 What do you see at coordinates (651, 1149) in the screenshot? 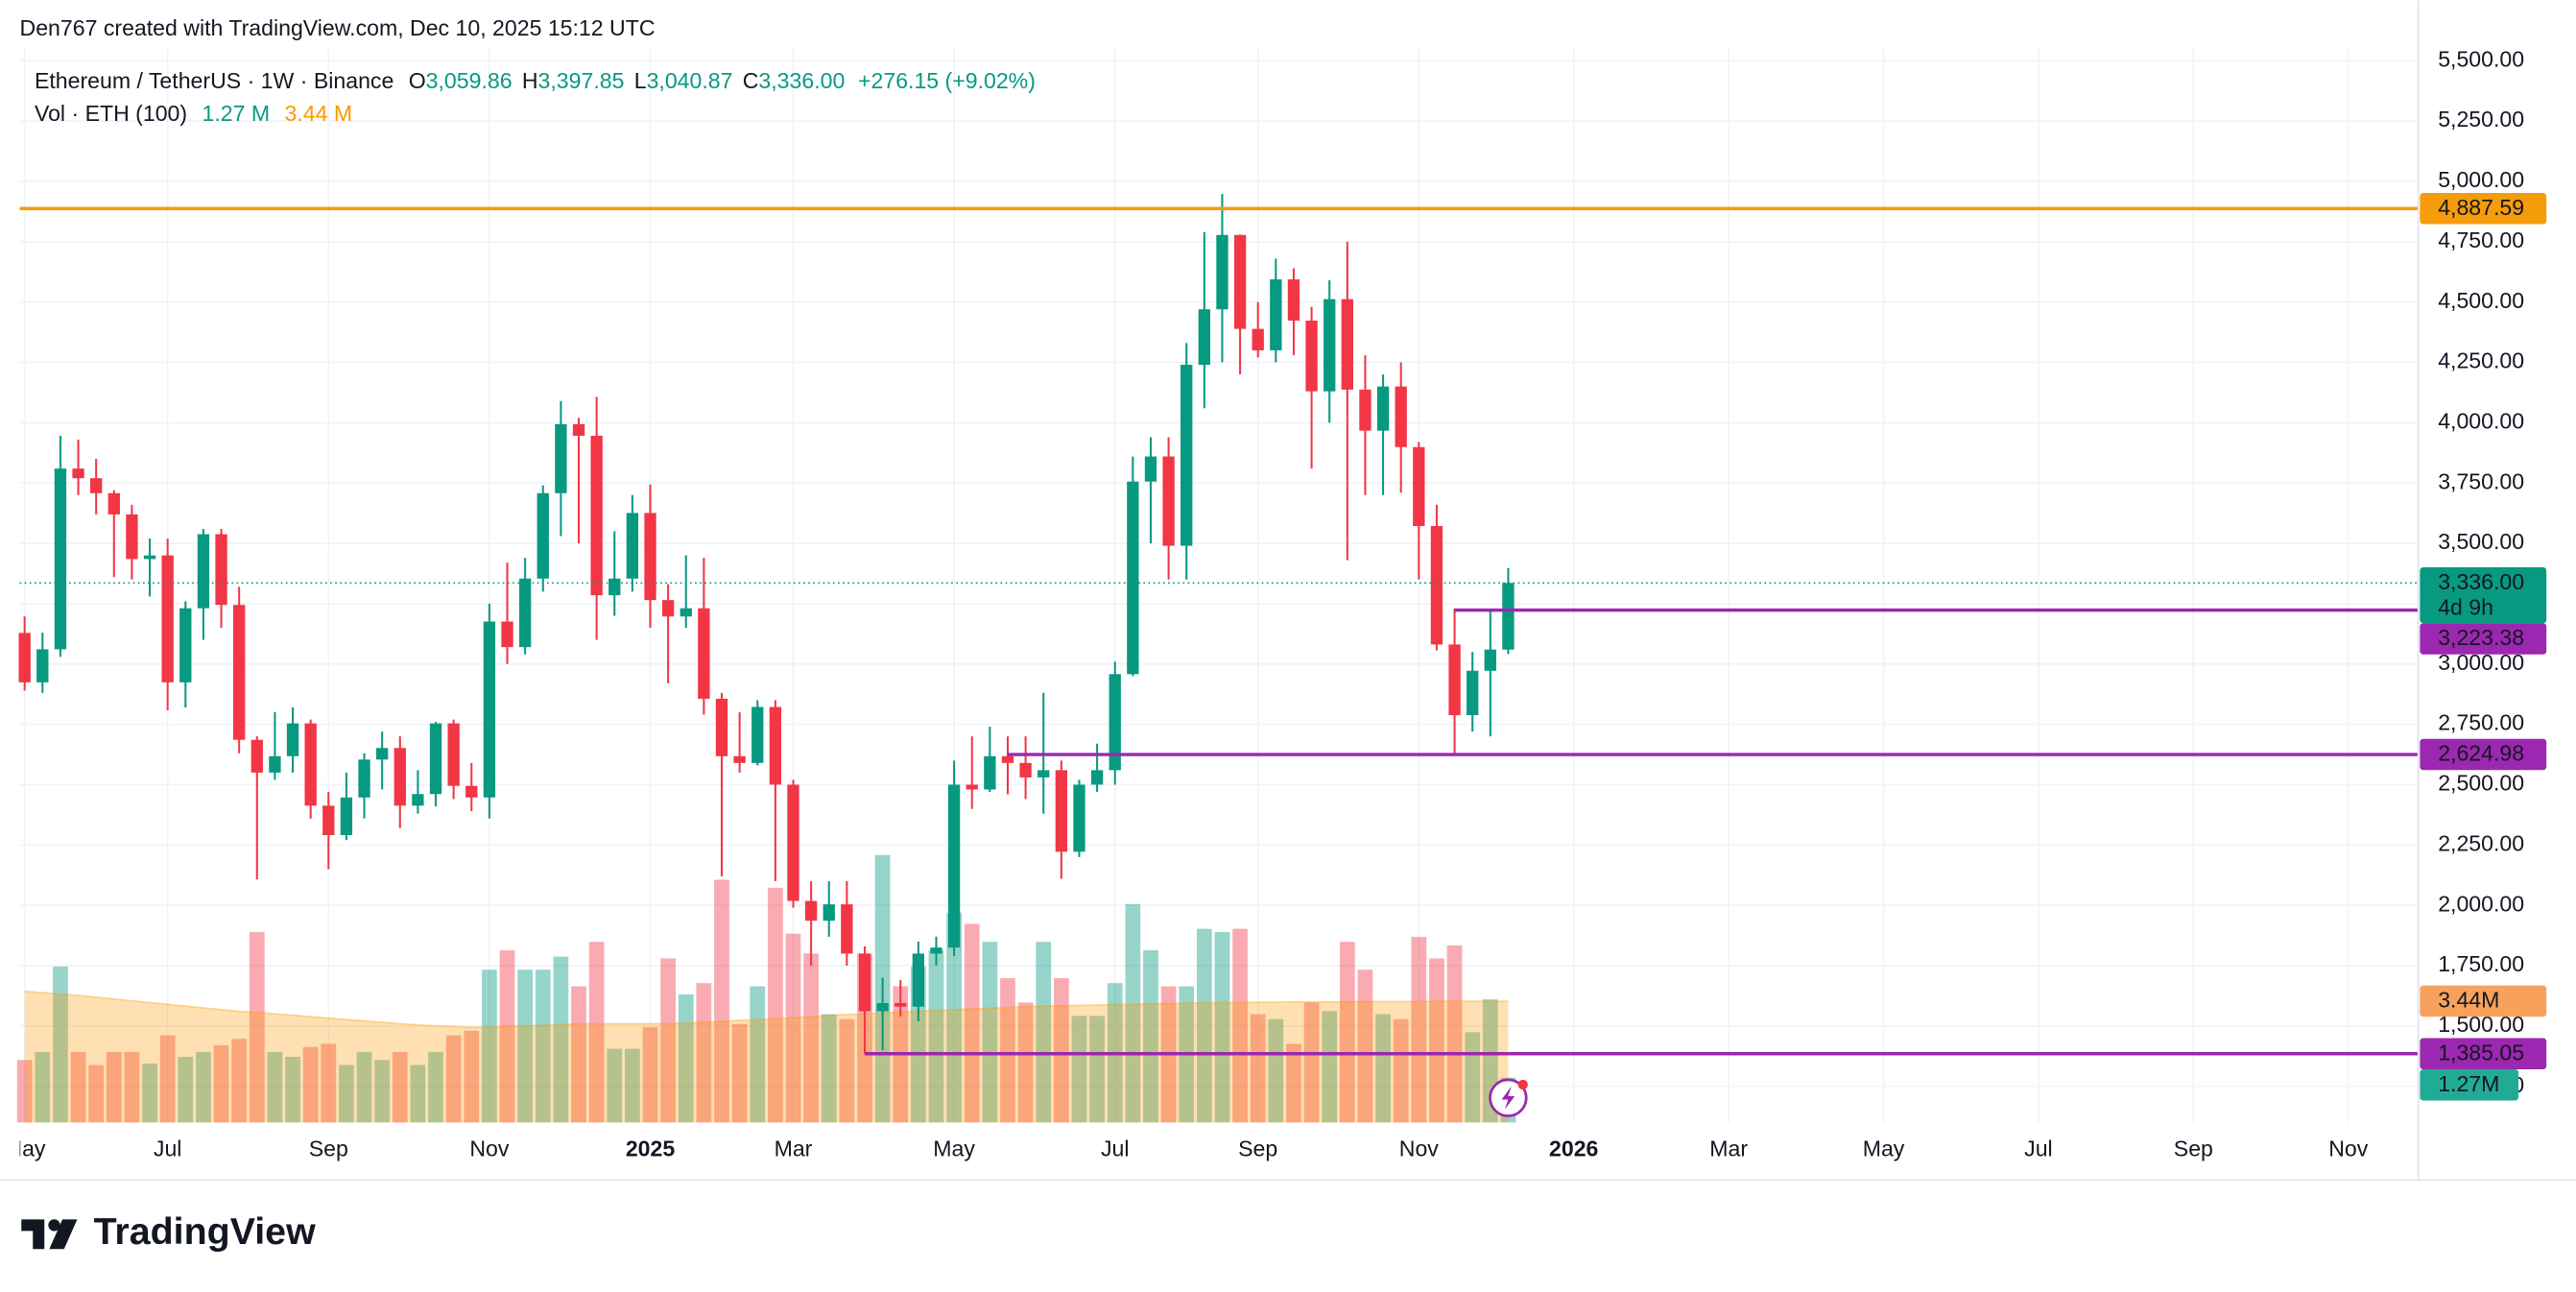
I see `x-tick-label: 2025` at bounding box center [651, 1149].